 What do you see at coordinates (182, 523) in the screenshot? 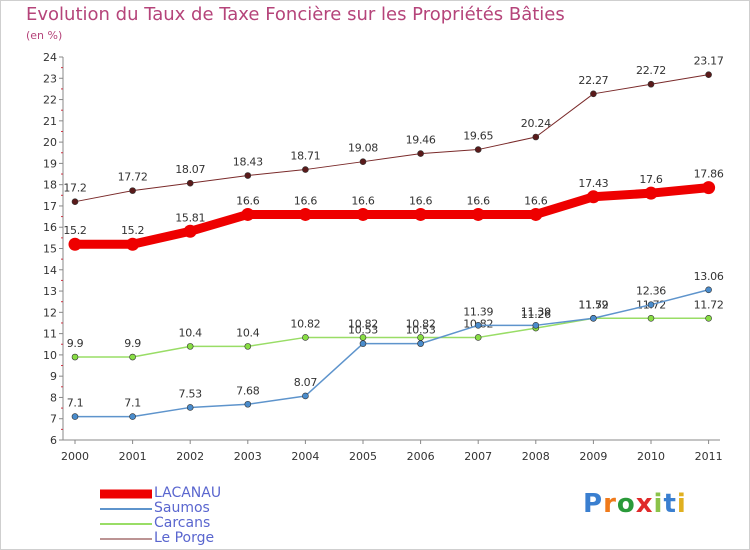
I see `legend-label: Carcans` at bounding box center [182, 523].